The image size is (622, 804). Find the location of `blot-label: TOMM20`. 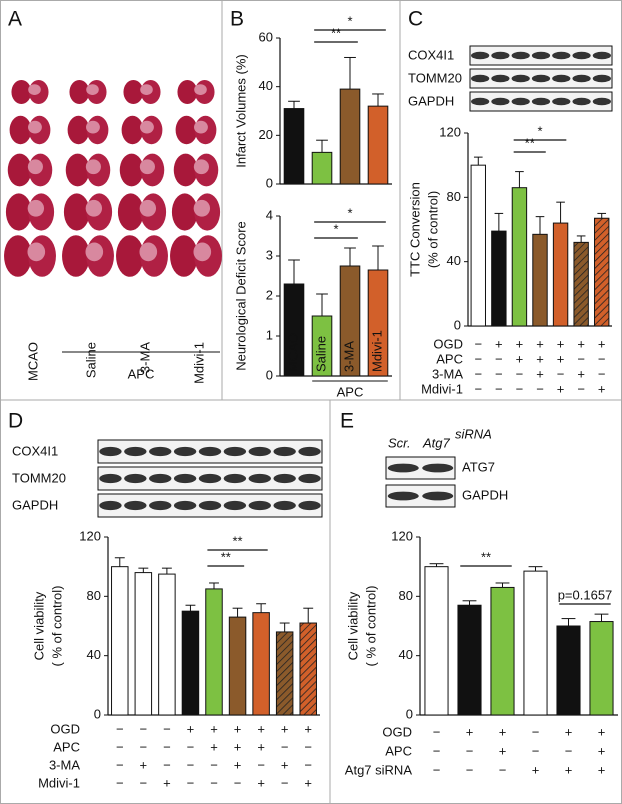

blot-label: TOMM20 is located at coordinates (435, 77).